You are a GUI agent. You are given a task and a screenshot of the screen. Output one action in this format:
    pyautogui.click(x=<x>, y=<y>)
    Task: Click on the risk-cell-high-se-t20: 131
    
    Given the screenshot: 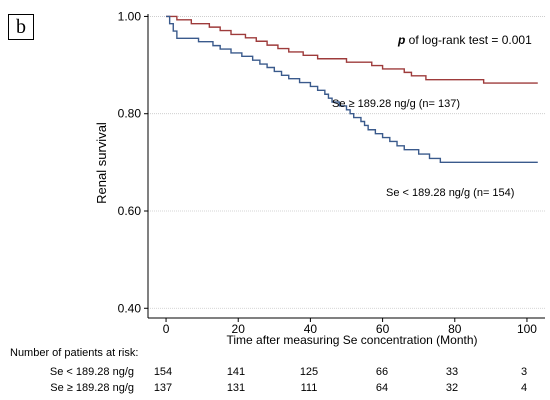 What is the action you would take?
    pyautogui.click(x=236, y=388)
    